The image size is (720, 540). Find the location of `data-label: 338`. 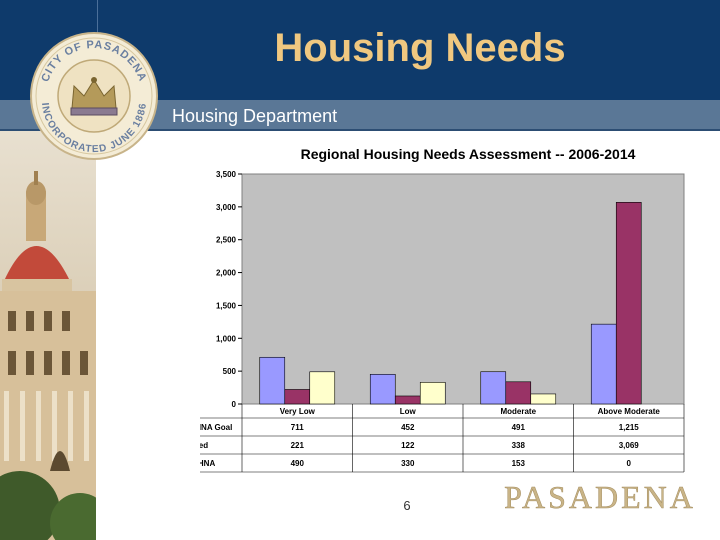

data-label: 338 is located at coordinates (519, 445).